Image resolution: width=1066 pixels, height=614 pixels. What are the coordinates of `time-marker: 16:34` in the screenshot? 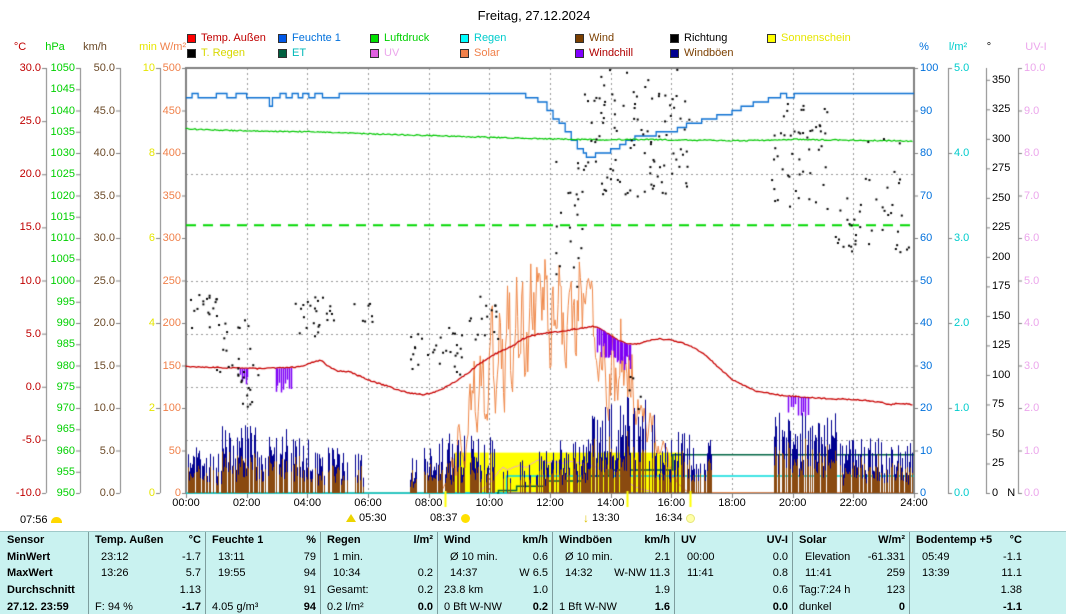 It's located at (675, 518).